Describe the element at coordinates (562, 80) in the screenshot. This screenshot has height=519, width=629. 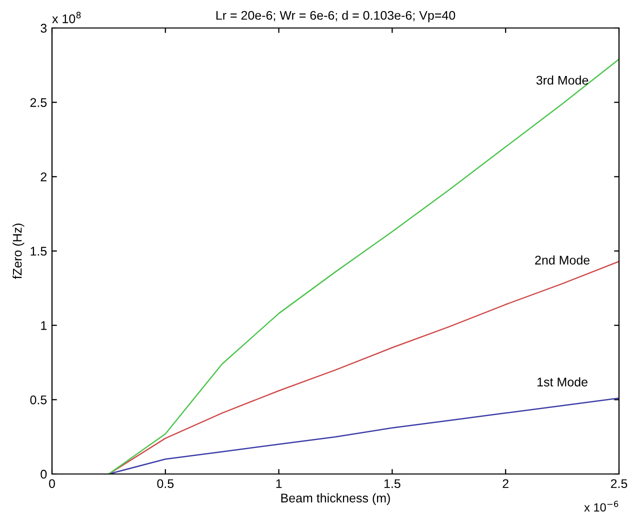
I see `series-label: 3rd Mode` at that location.